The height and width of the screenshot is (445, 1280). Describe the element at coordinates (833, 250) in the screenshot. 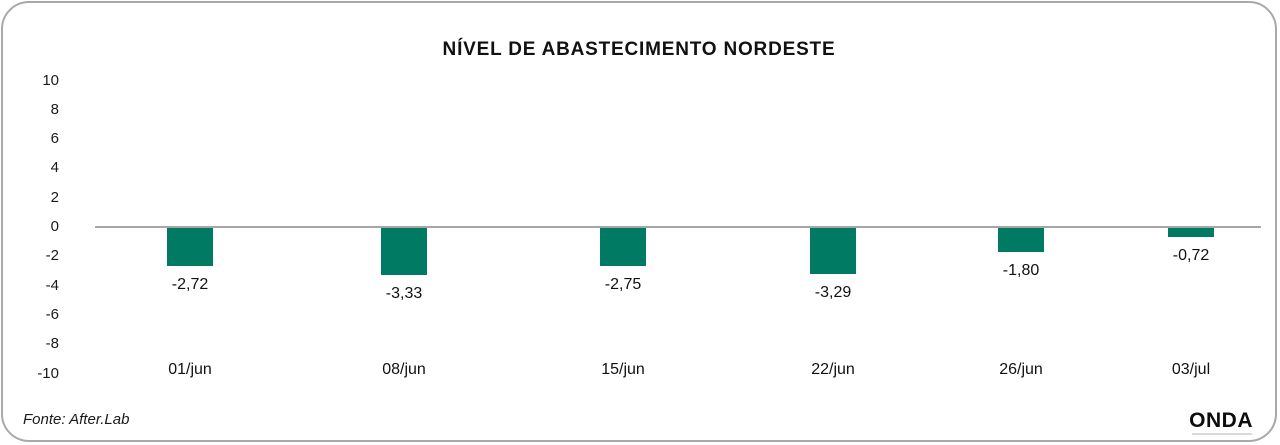

I see `bar-22-jun` at that location.